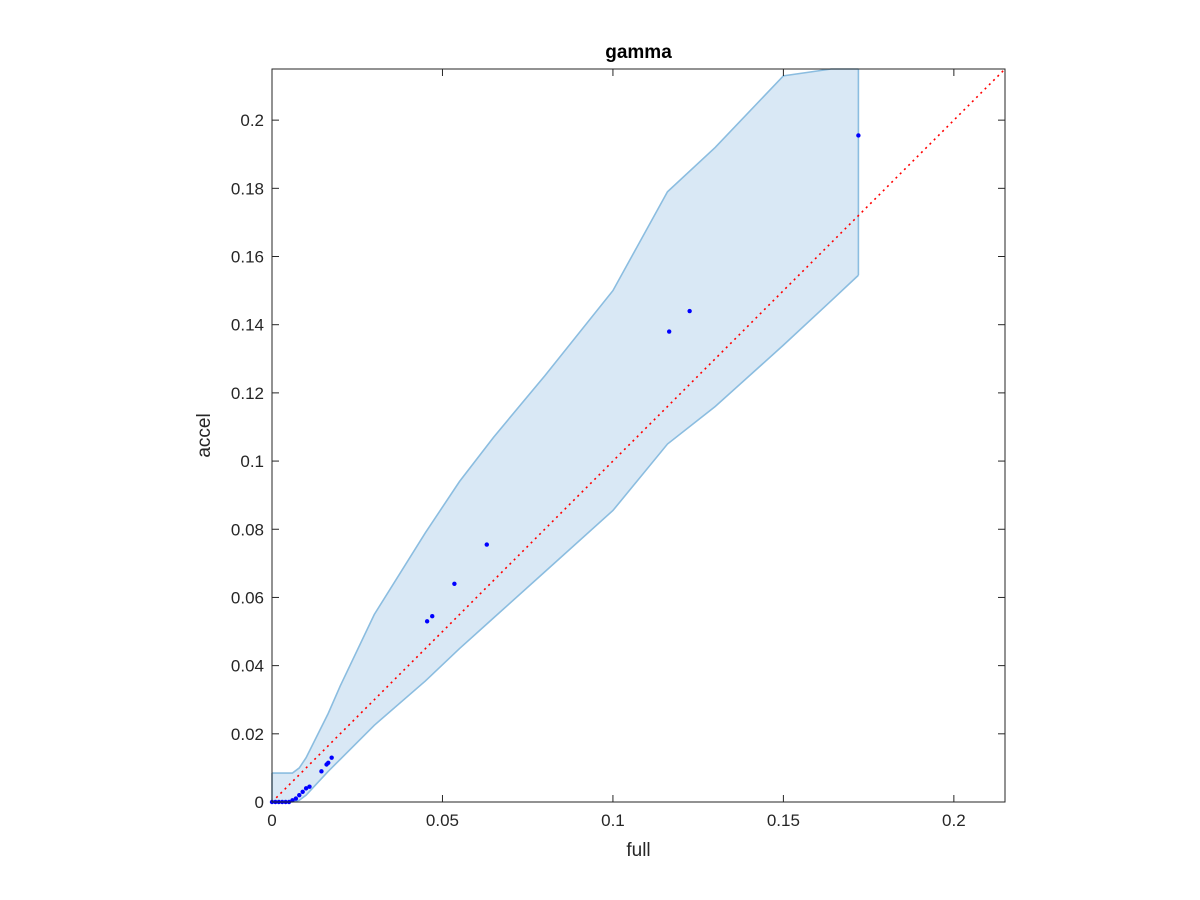 Image resolution: width=1200 pixels, height=900 pixels. Describe the element at coordinates (247, 257) in the screenshot. I see `y-tick-label: 0.16` at that location.